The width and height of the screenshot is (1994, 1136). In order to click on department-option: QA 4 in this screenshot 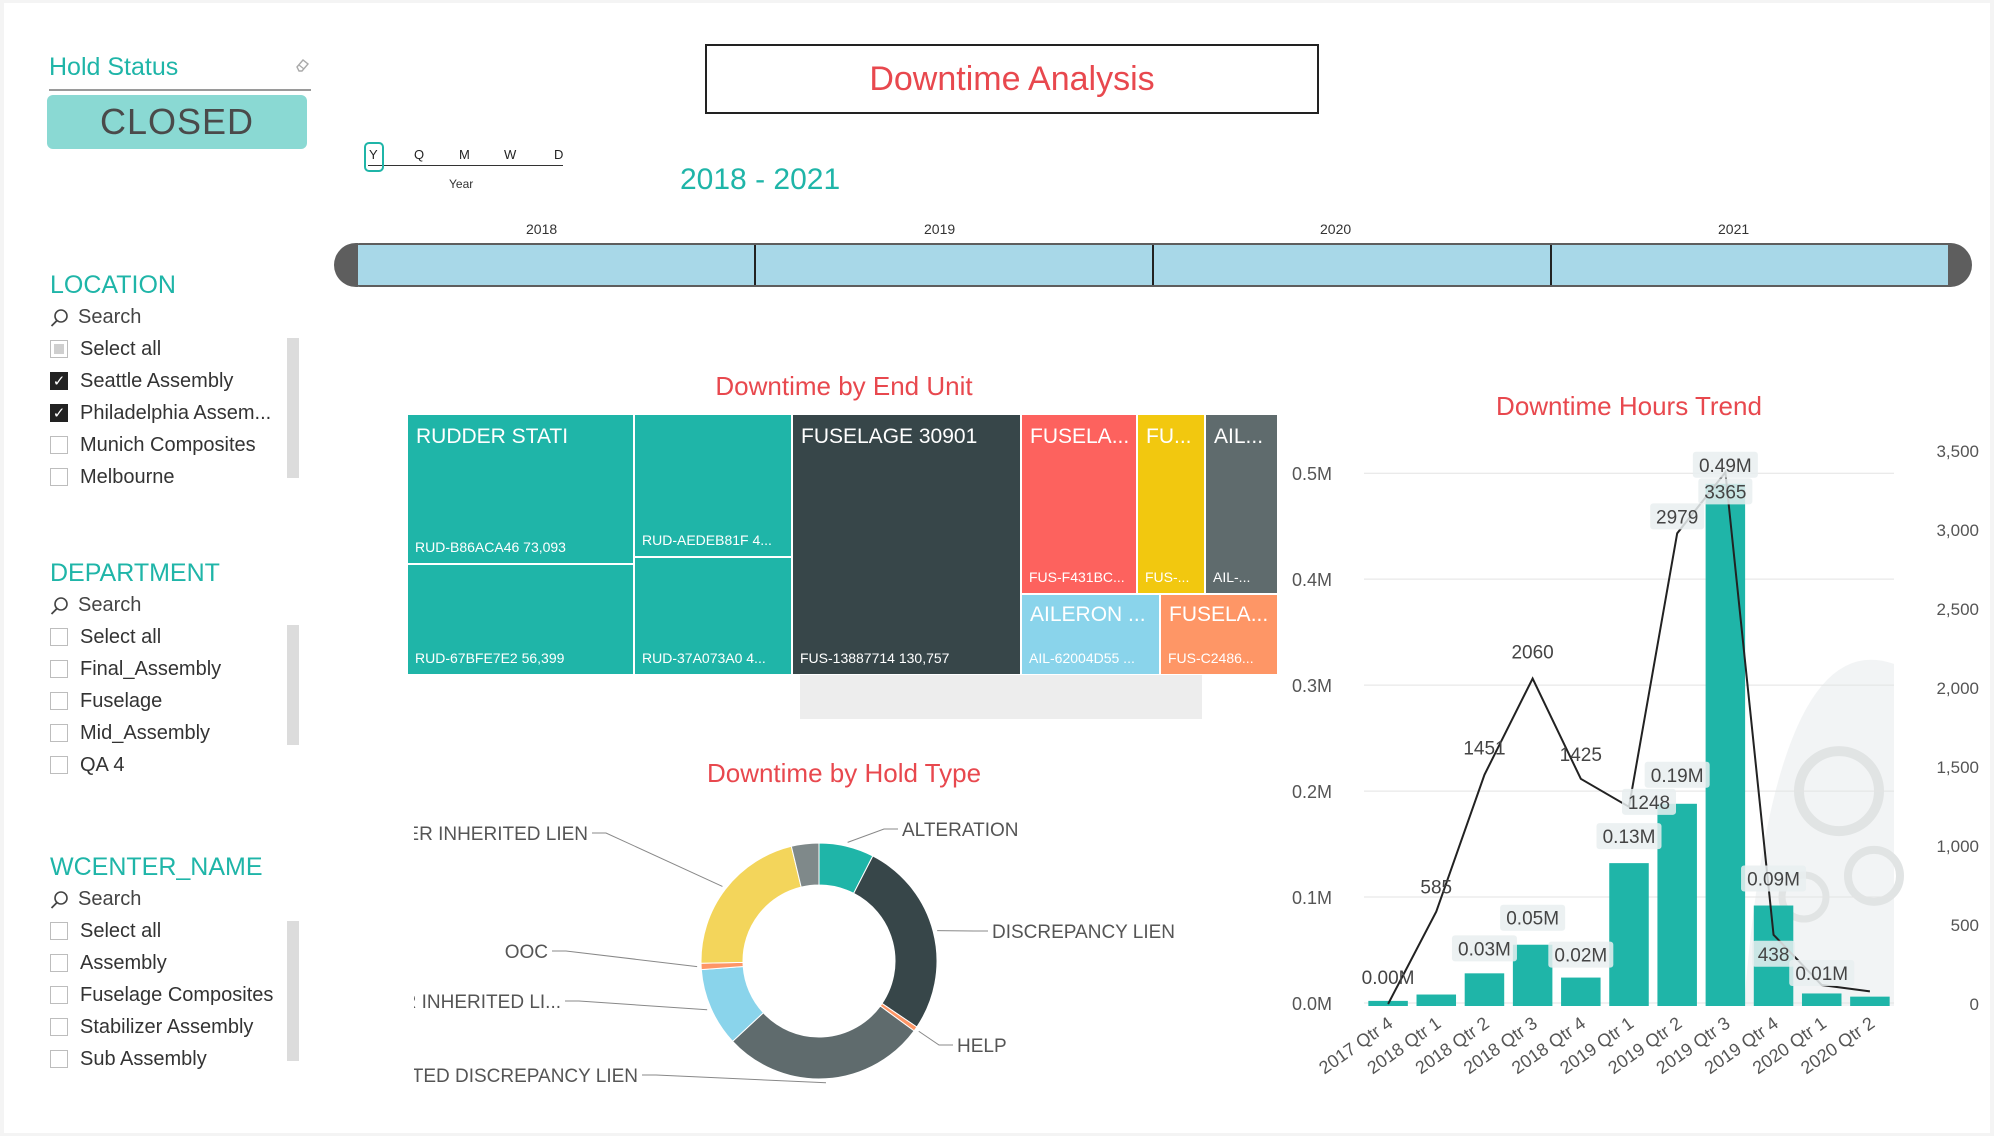, I will do `click(180, 765)`.